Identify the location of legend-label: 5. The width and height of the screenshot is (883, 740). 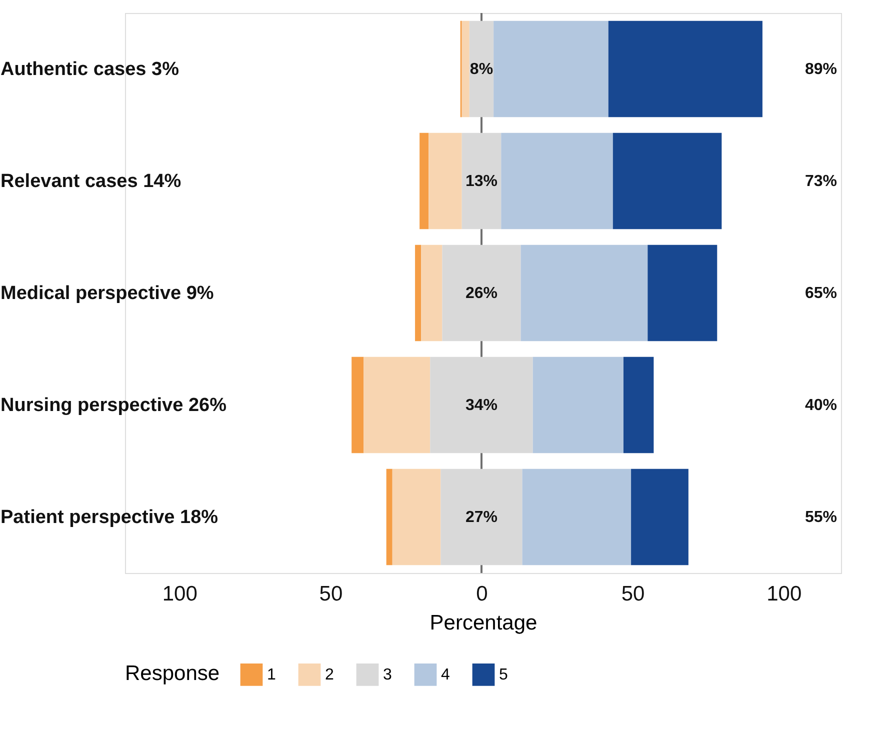
(503, 675).